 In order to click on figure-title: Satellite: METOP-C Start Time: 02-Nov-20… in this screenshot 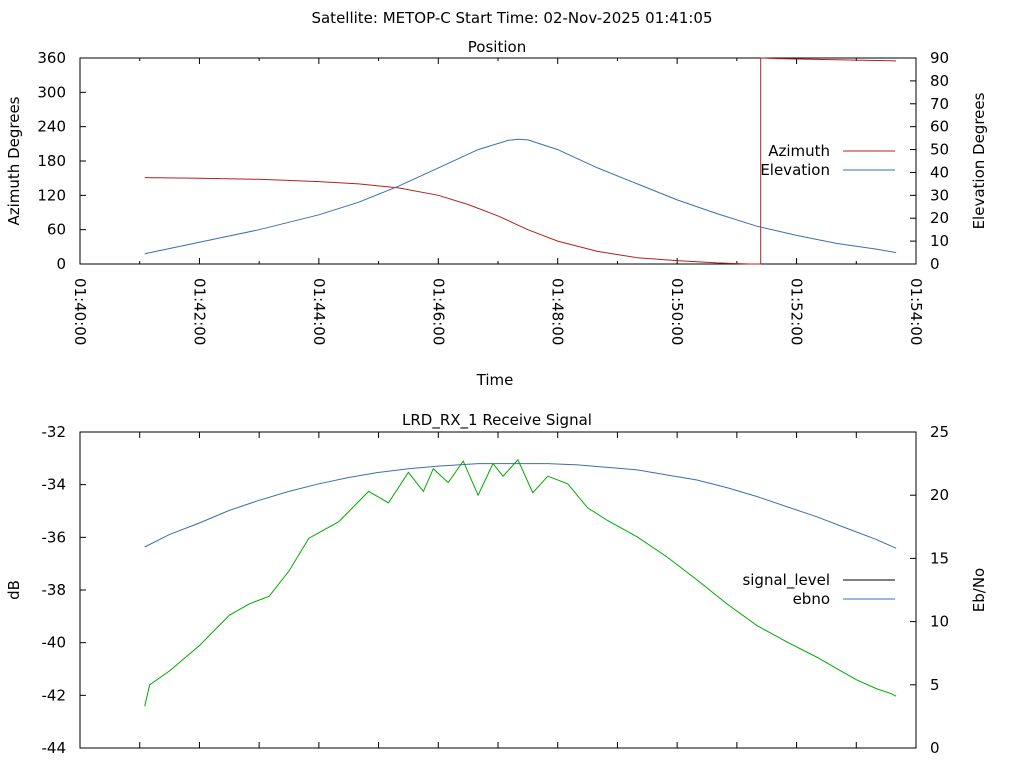, I will do `click(511, 18)`.